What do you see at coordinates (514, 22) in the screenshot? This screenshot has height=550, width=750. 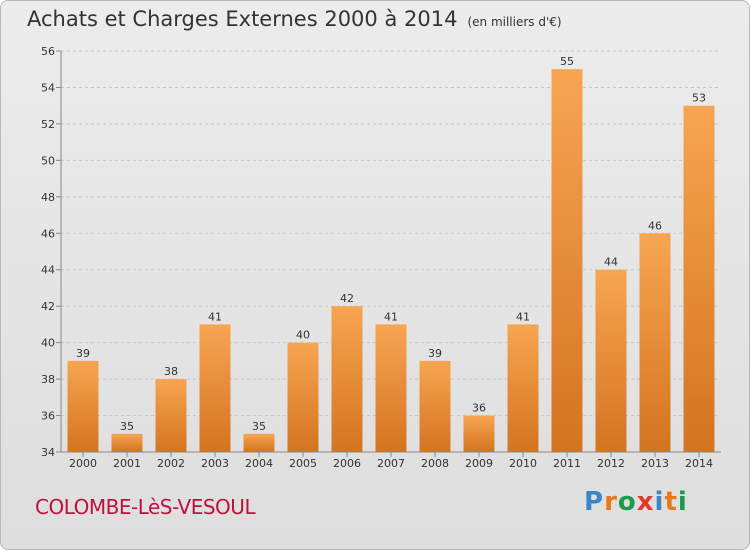 I see `chart-unit: (en milliers d'€)` at bounding box center [514, 22].